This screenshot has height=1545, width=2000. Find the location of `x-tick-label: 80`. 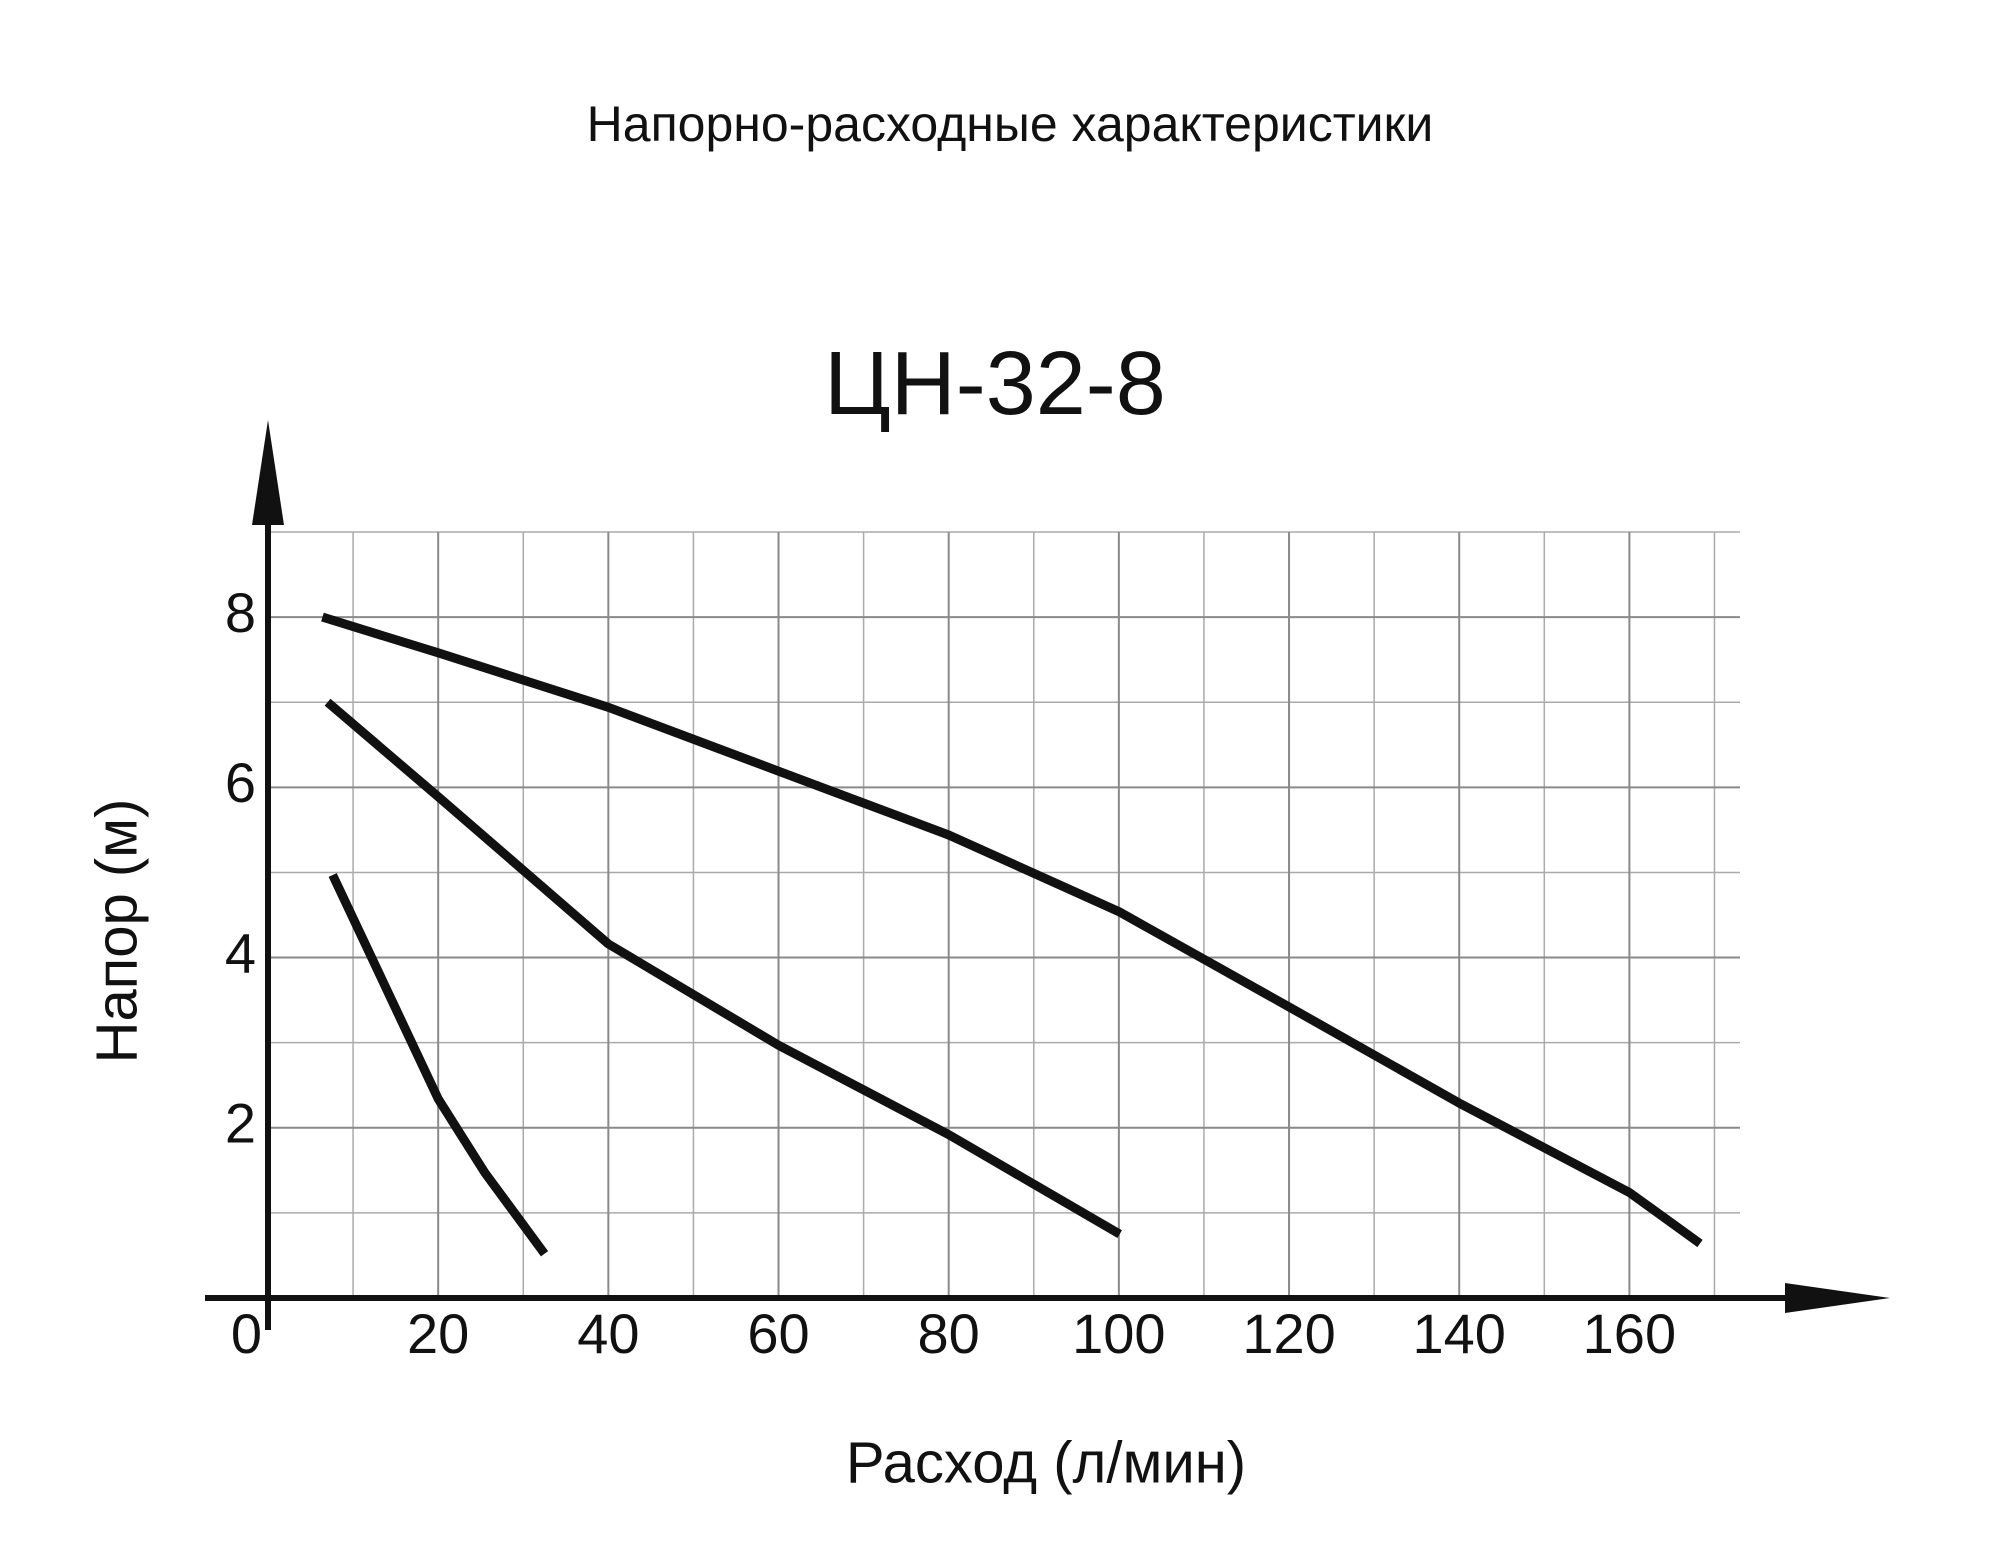

x-tick-label: 80 is located at coordinates (949, 1333).